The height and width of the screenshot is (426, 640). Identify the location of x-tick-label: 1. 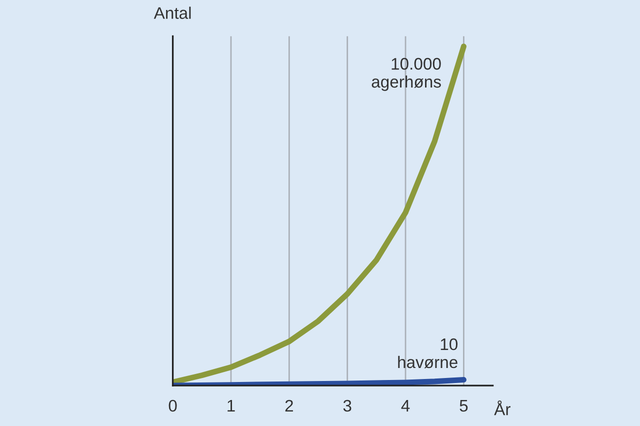
(231, 406).